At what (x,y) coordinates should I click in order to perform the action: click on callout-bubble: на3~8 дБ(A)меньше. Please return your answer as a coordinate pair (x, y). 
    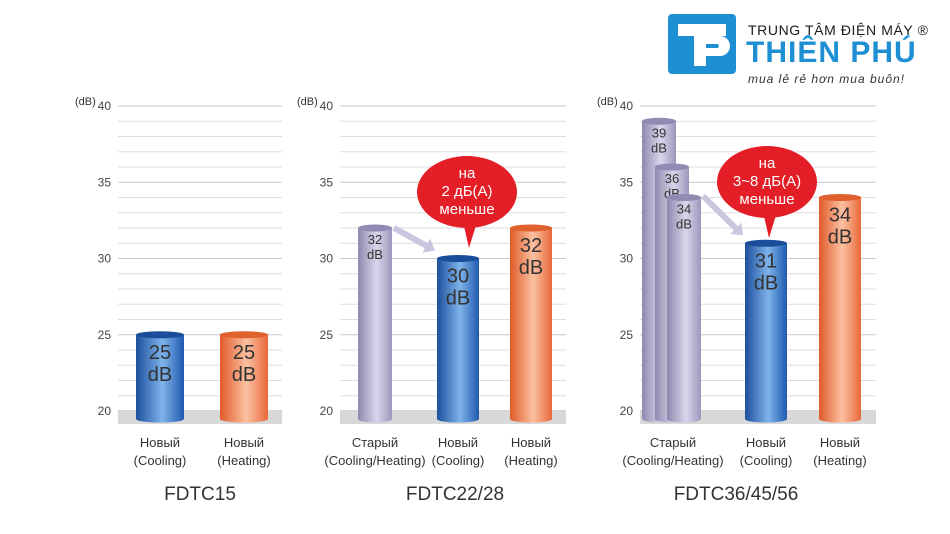
    Looking at the image, I should click on (767, 192).